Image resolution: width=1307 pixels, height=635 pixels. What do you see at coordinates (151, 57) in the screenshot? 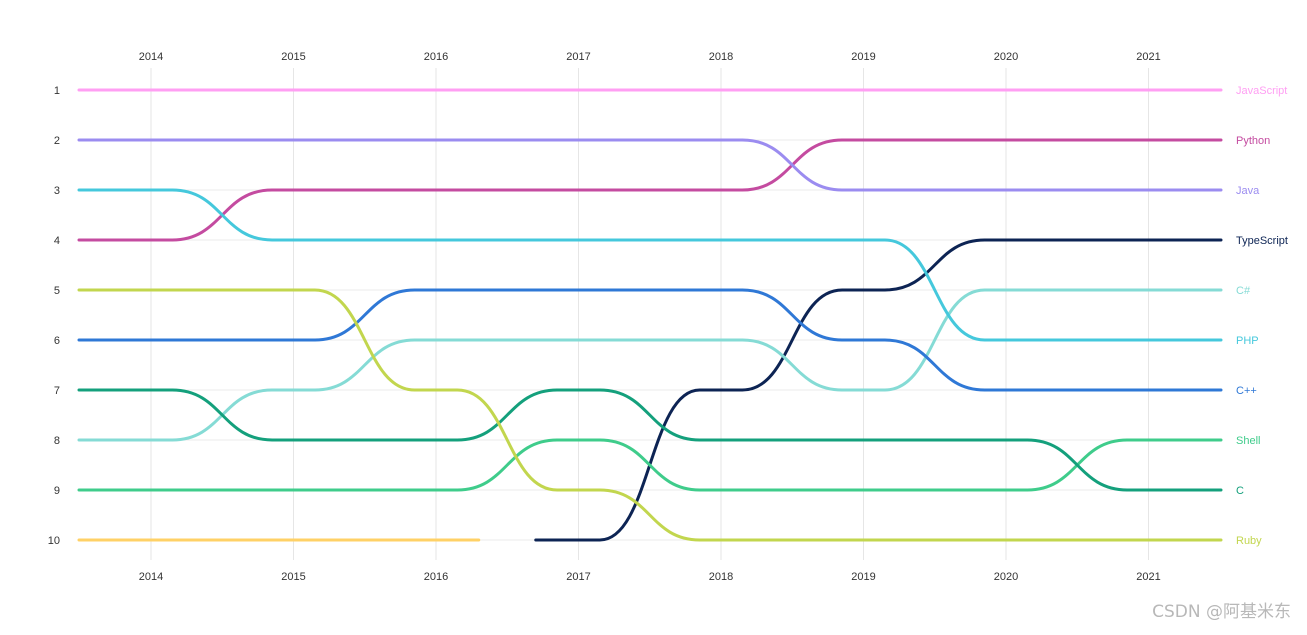
I see `year-tick-top-2014: 2014` at bounding box center [151, 57].